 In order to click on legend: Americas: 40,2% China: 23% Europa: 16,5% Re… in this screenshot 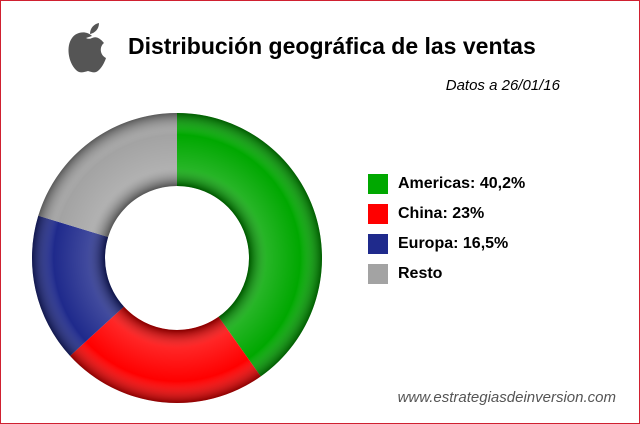, I will do `click(446, 229)`.